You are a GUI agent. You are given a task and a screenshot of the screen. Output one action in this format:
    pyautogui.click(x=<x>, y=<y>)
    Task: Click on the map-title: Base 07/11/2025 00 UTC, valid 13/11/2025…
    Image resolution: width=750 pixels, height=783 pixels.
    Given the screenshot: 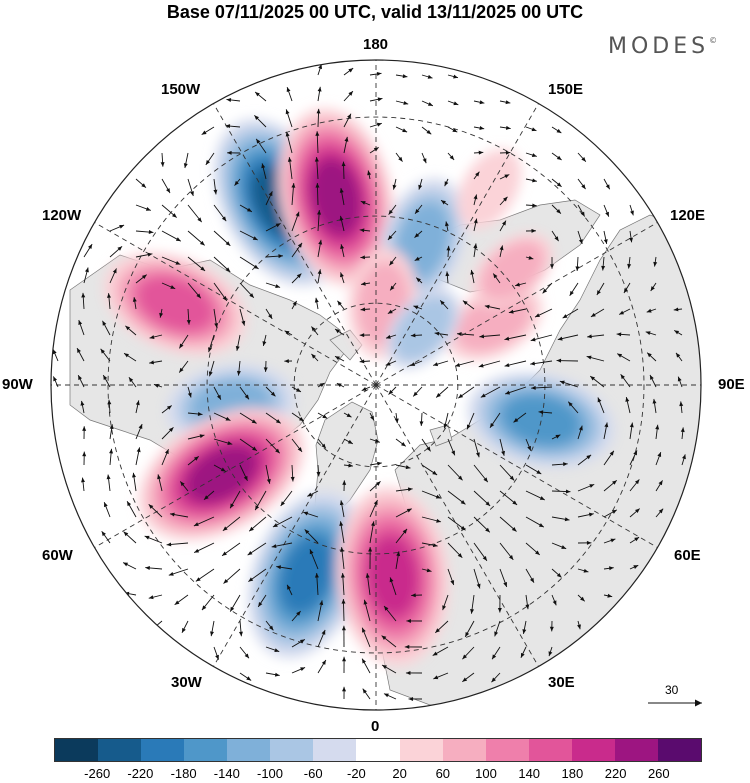 What is the action you would take?
    pyautogui.click(x=375, y=12)
    